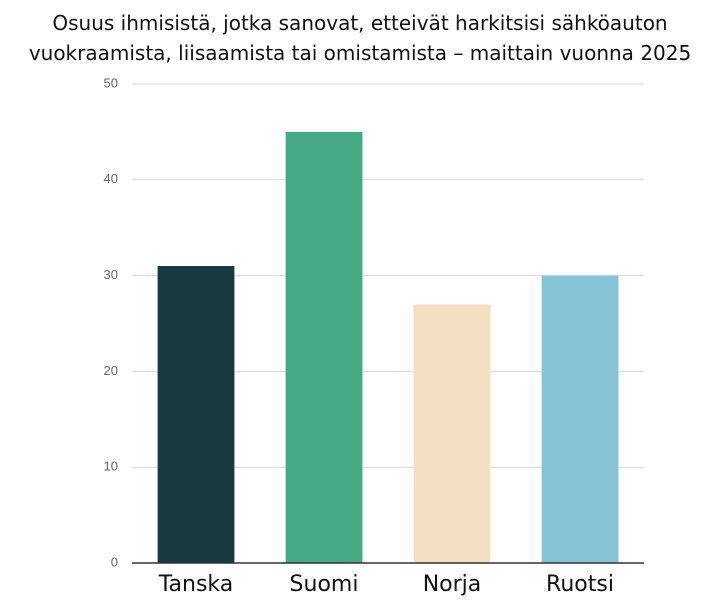 The image size is (720, 604). Describe the element at coordinates (114, 561) in the screenshot. I see `y-tick-label: 0` at that location.